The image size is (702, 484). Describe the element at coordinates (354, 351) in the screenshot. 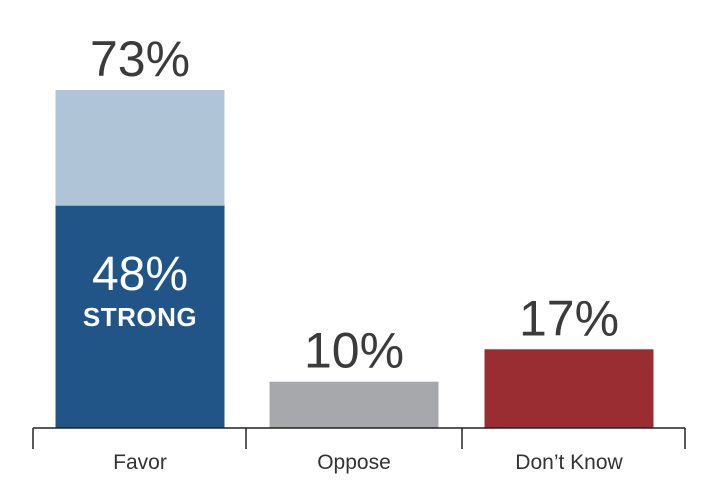

I see `value-label-oppose: 10%` at that location.